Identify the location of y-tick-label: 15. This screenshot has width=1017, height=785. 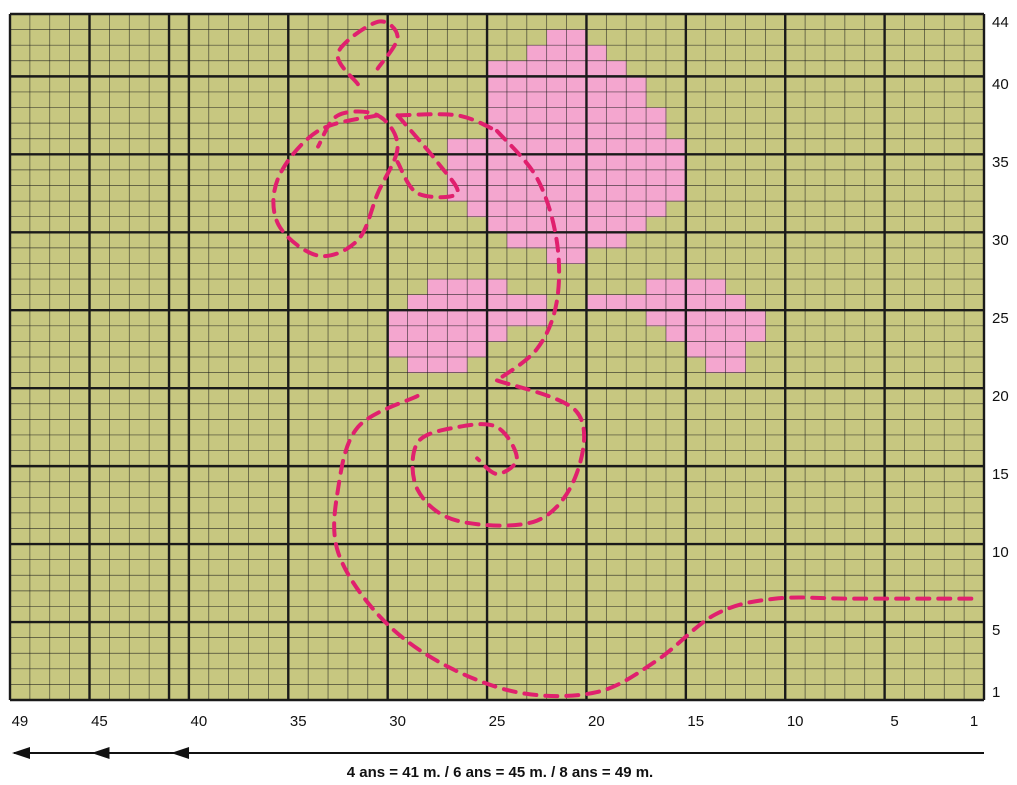
(1000, 474).